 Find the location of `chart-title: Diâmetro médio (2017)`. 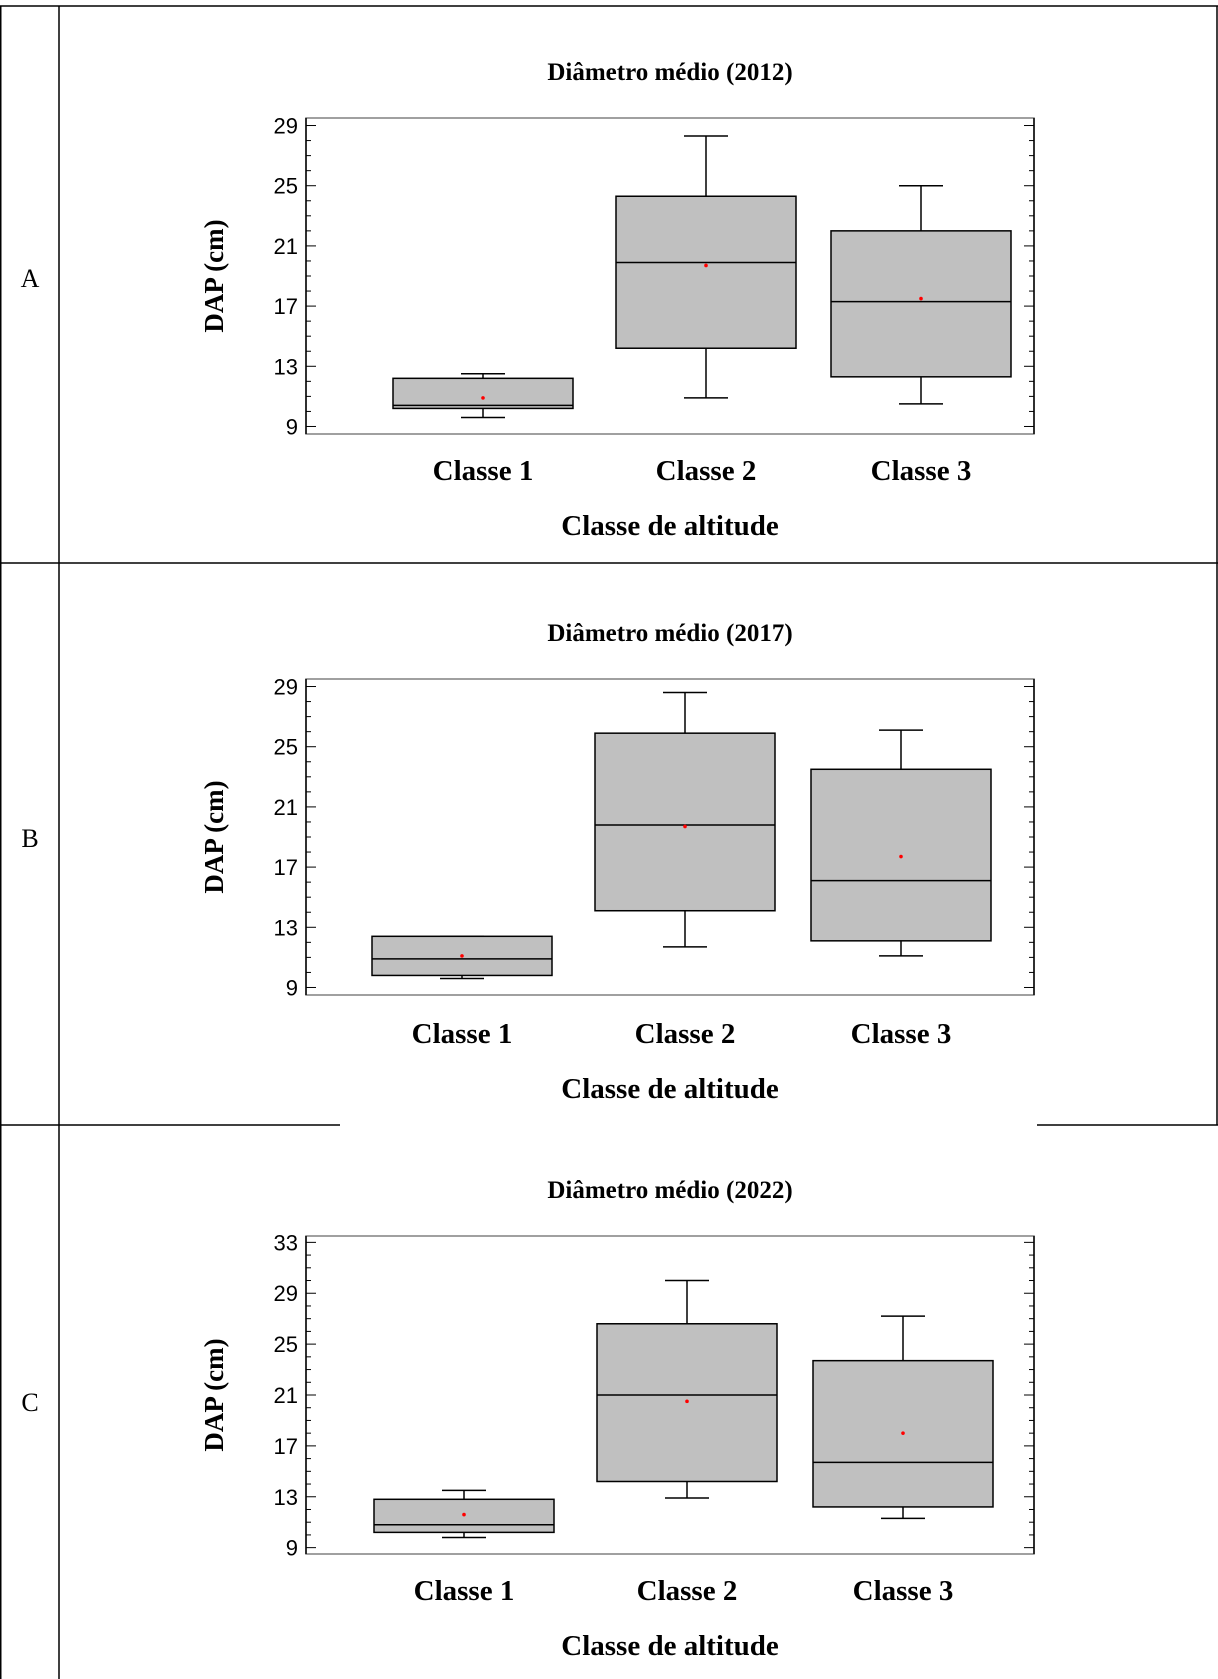

chart-title: Diâmetro médio (2017) is located at coordinates (669, 633).